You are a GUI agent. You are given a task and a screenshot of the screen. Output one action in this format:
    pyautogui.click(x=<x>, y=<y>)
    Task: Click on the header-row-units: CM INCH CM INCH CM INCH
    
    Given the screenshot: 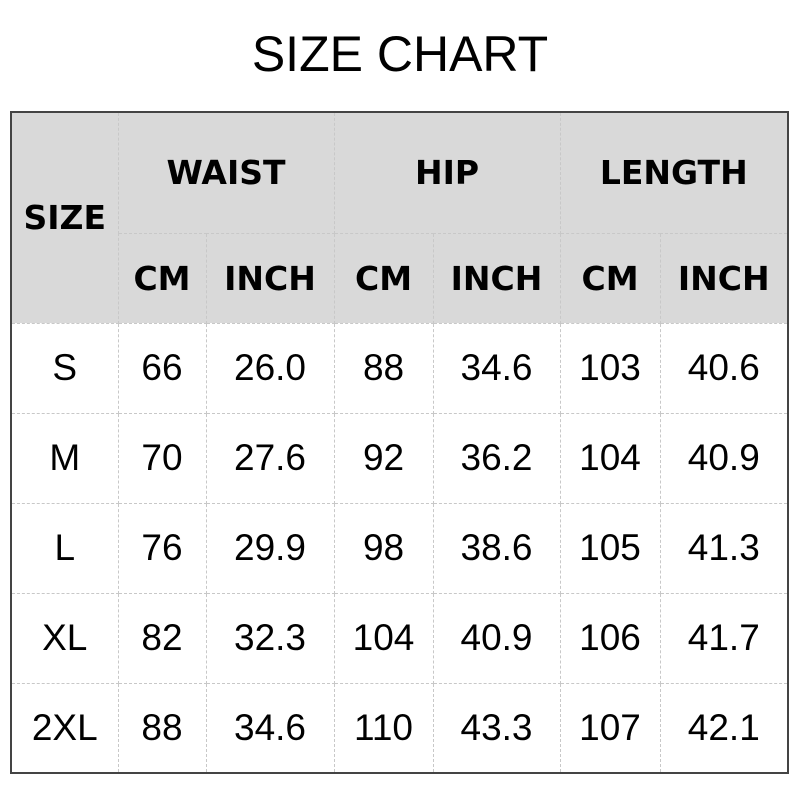 What is the action you would take?
    pyautogui.click(x=400, y=278)
    